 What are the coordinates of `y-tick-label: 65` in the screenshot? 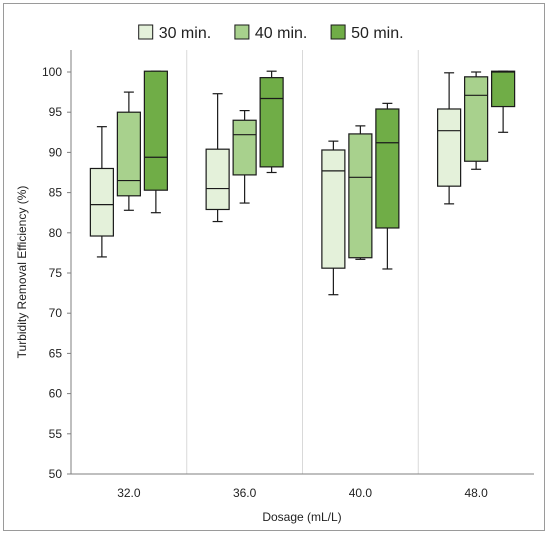 It's located at (56, 353).